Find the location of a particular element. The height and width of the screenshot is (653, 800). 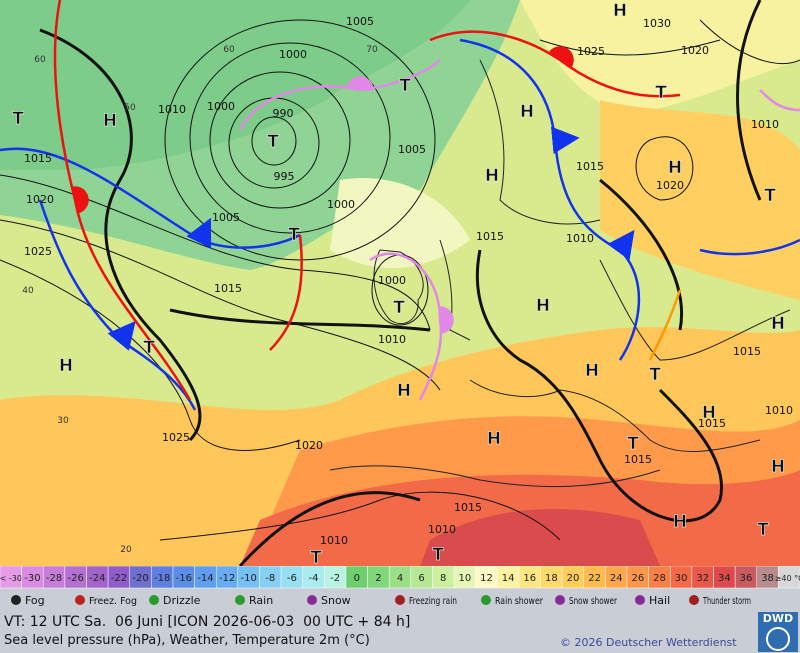

scale-label: 0 is located at coordinates (357, 578).